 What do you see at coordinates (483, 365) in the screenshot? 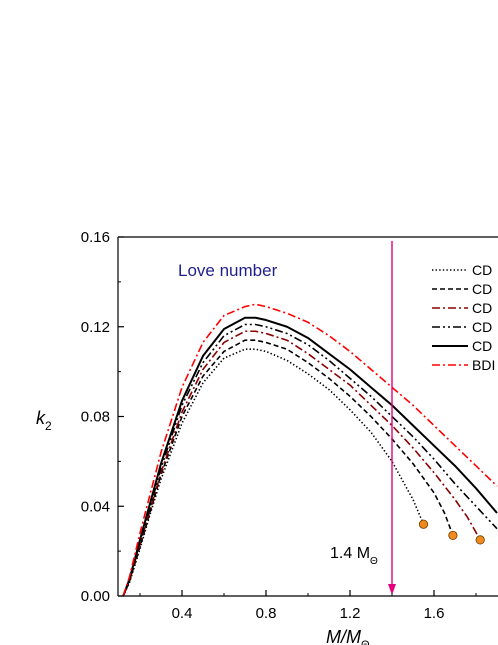
I see `legend-label-6: BDI` at bounding box center [483, 365].